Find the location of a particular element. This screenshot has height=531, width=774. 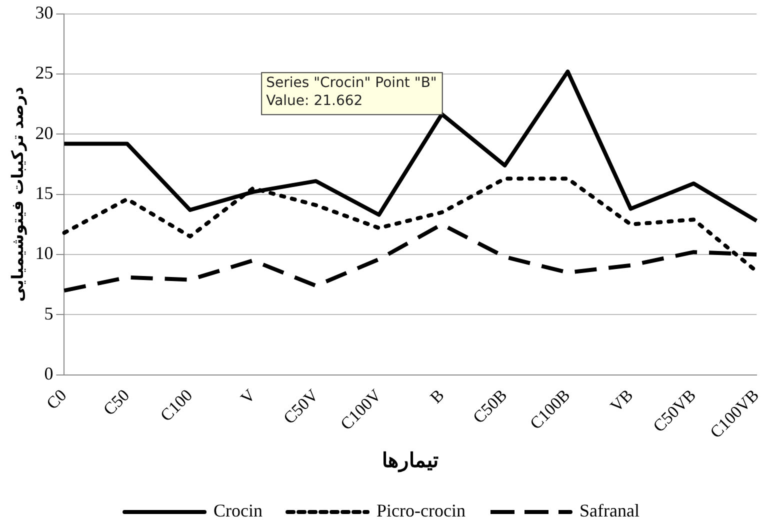

y-tick-label: 25 is located at coordinates (44, 72).